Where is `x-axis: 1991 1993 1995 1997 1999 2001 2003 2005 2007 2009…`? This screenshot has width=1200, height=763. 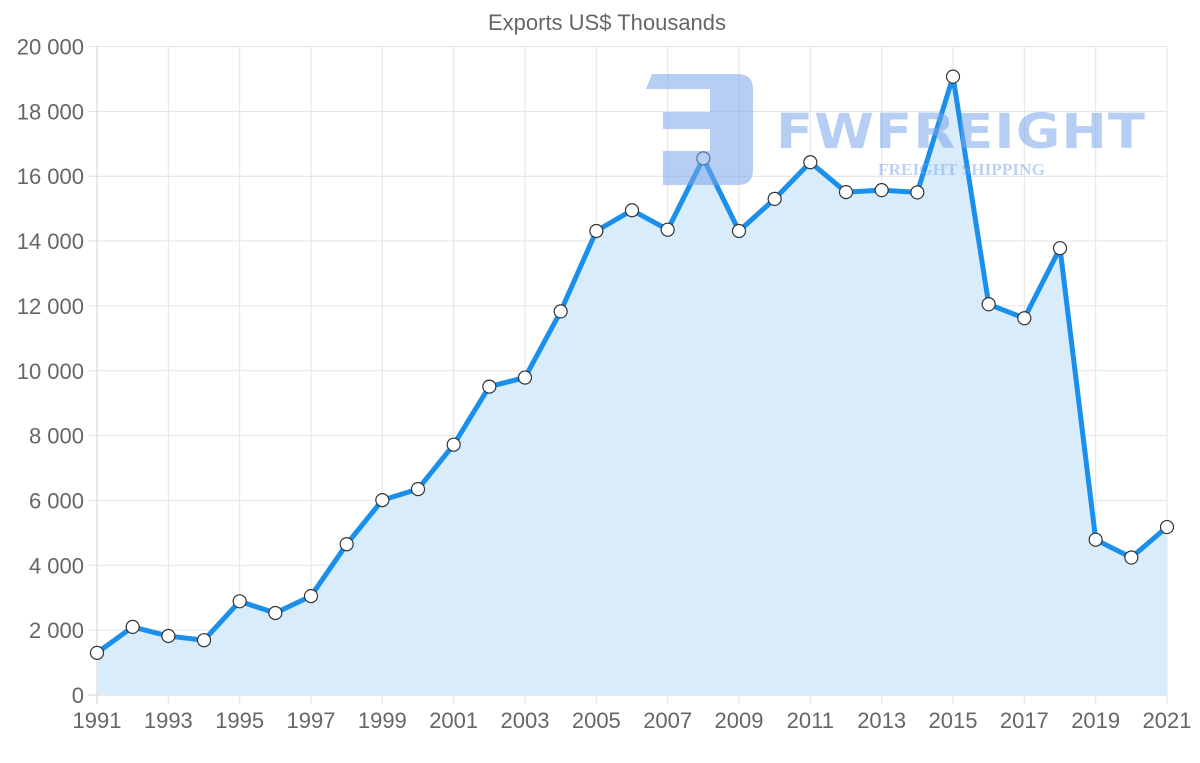 x-axis: 1991 1993 1995 1997 1999 2001 2003 2005 2007 2009… is located at coordinates (632, 720).